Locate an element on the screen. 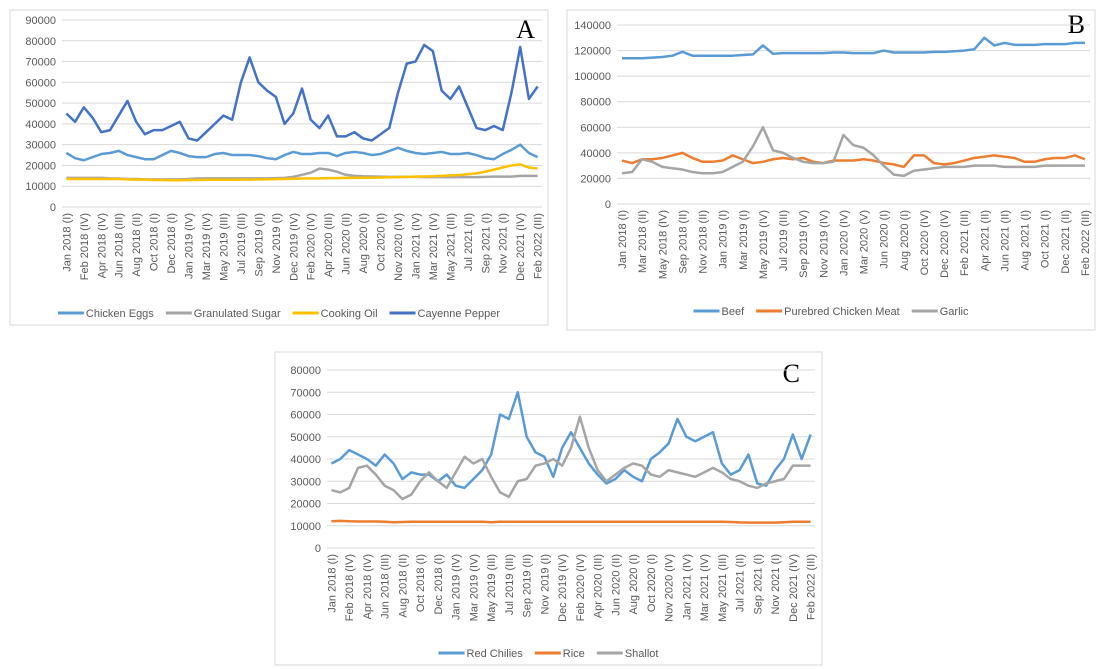 This screenshot has height=669, width=1097. legend-label: Red Chilies is located at coordinates (495, 654).